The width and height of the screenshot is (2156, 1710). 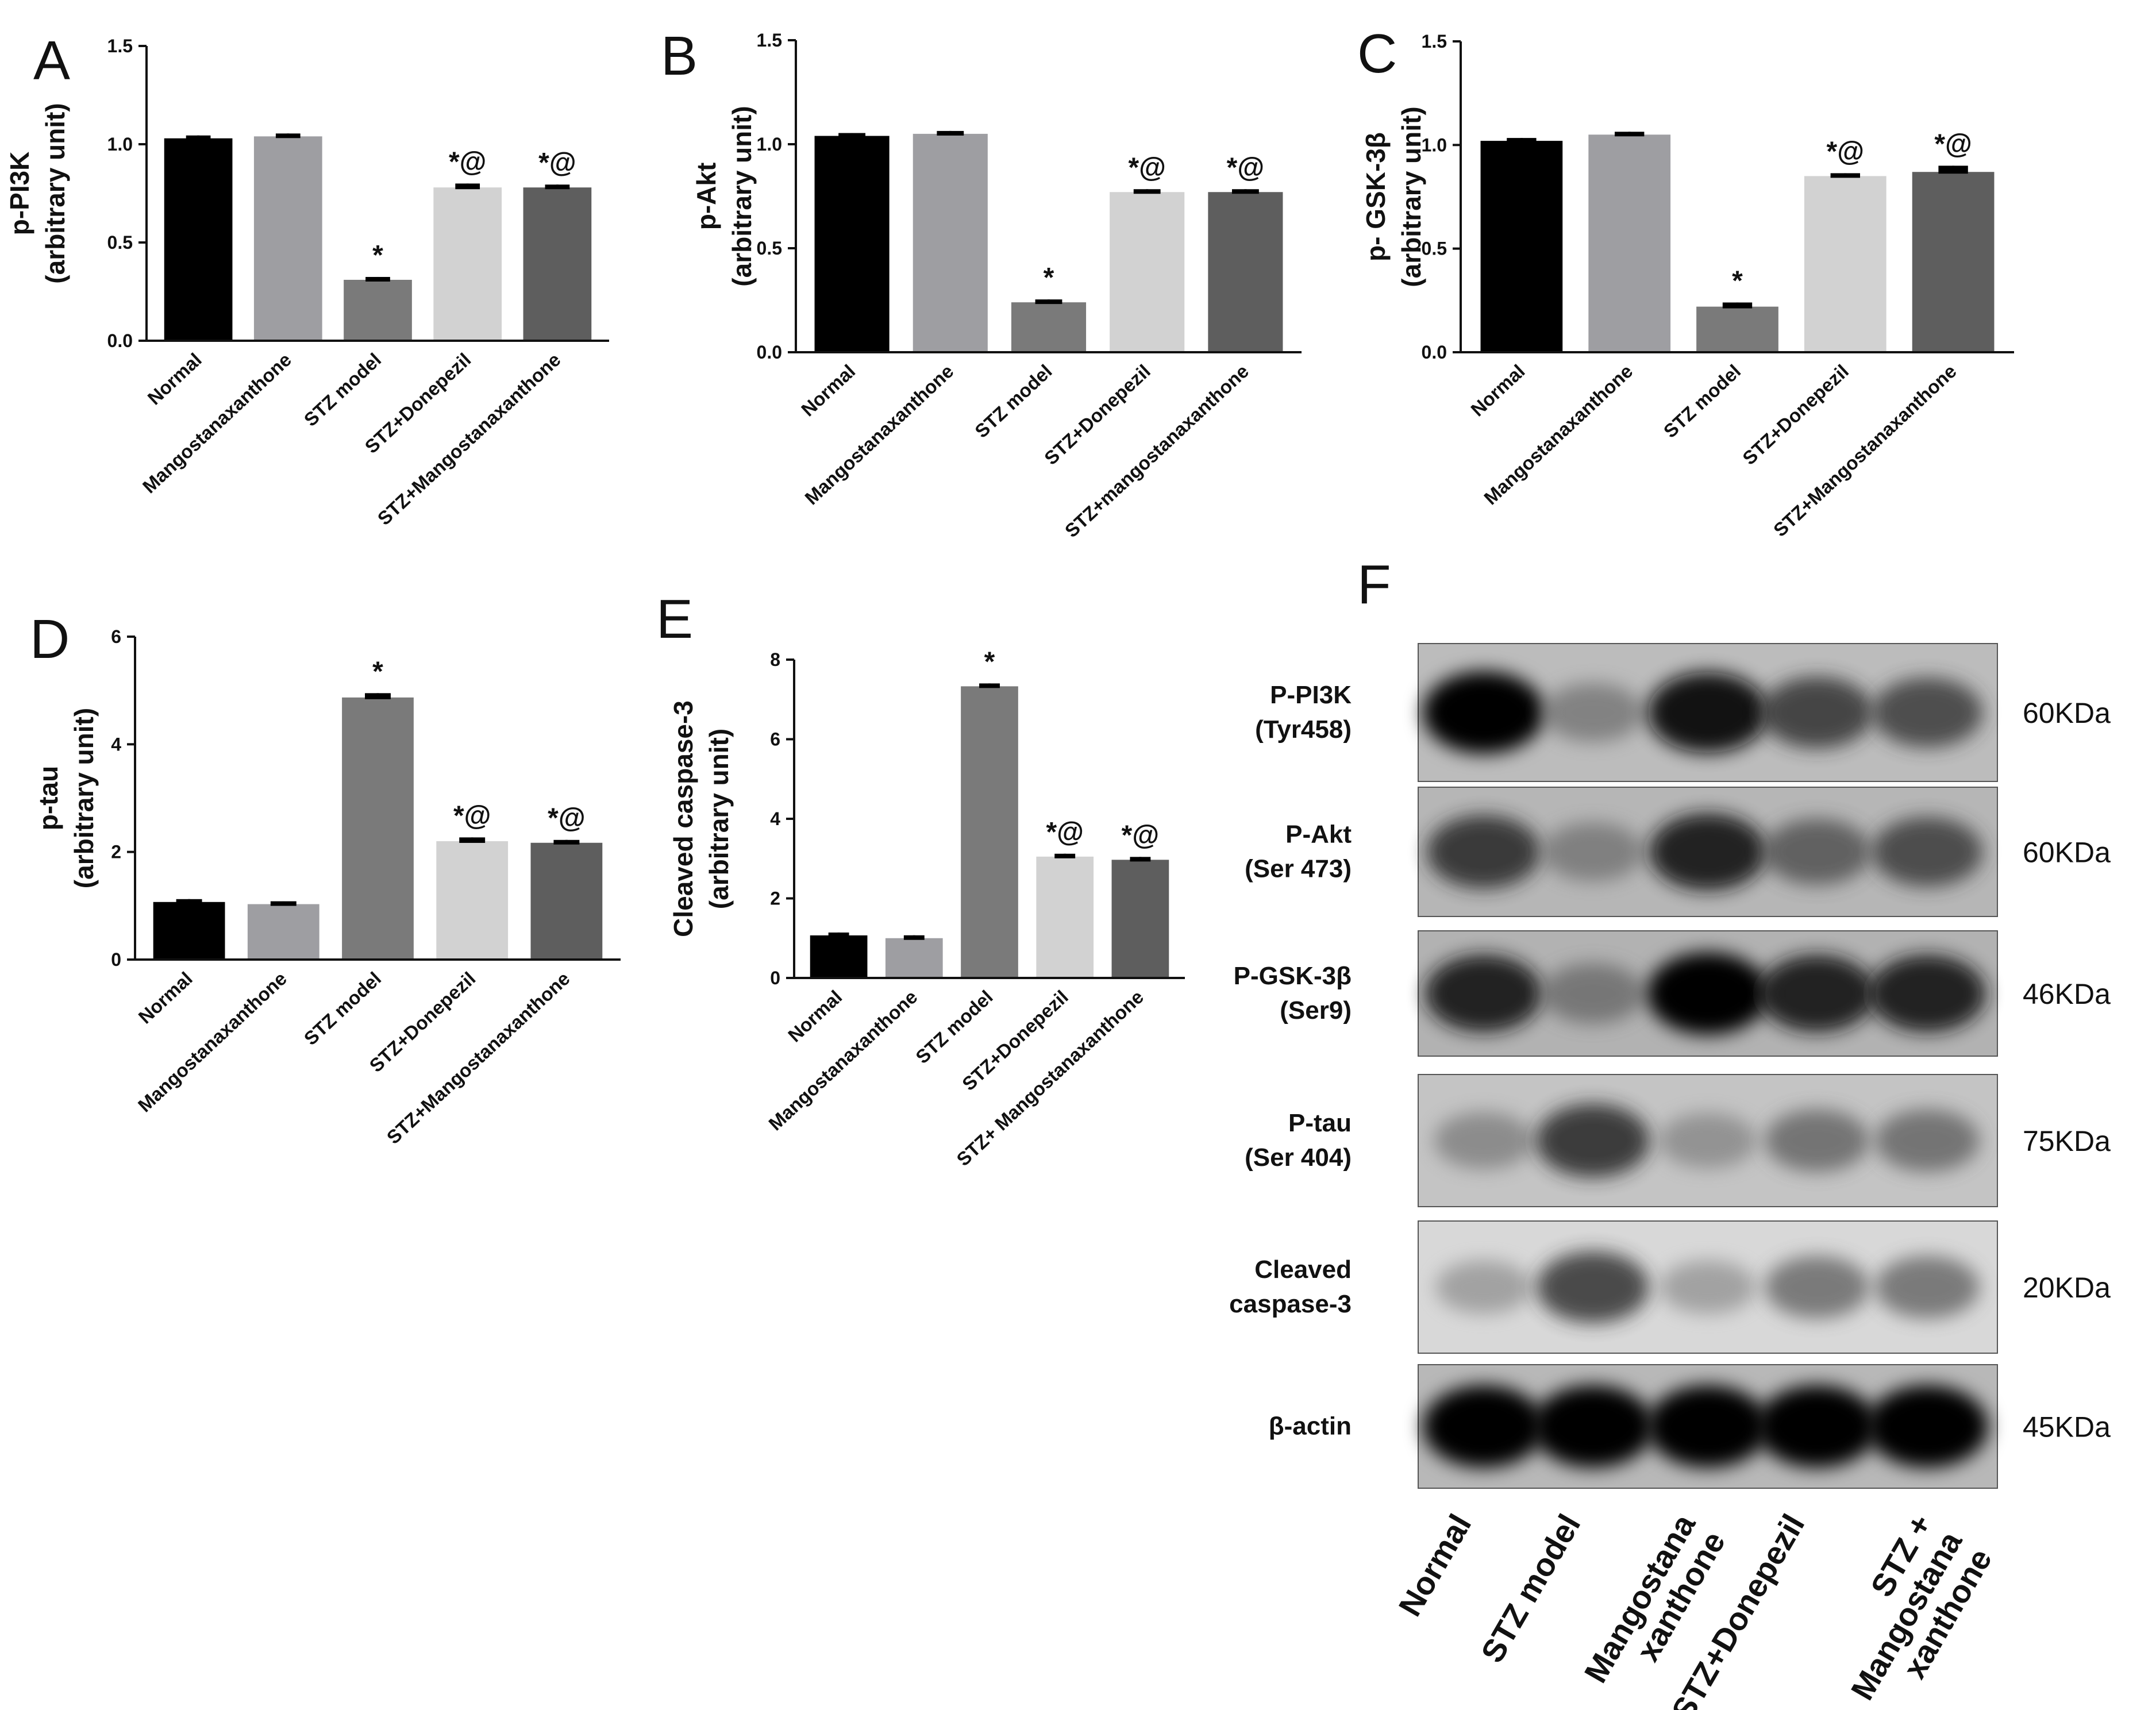 What do you see at coordinates (19, 194) in the screenshot?
I see `y-axis-label: p-PI3K` at bounding box center [19, 194].